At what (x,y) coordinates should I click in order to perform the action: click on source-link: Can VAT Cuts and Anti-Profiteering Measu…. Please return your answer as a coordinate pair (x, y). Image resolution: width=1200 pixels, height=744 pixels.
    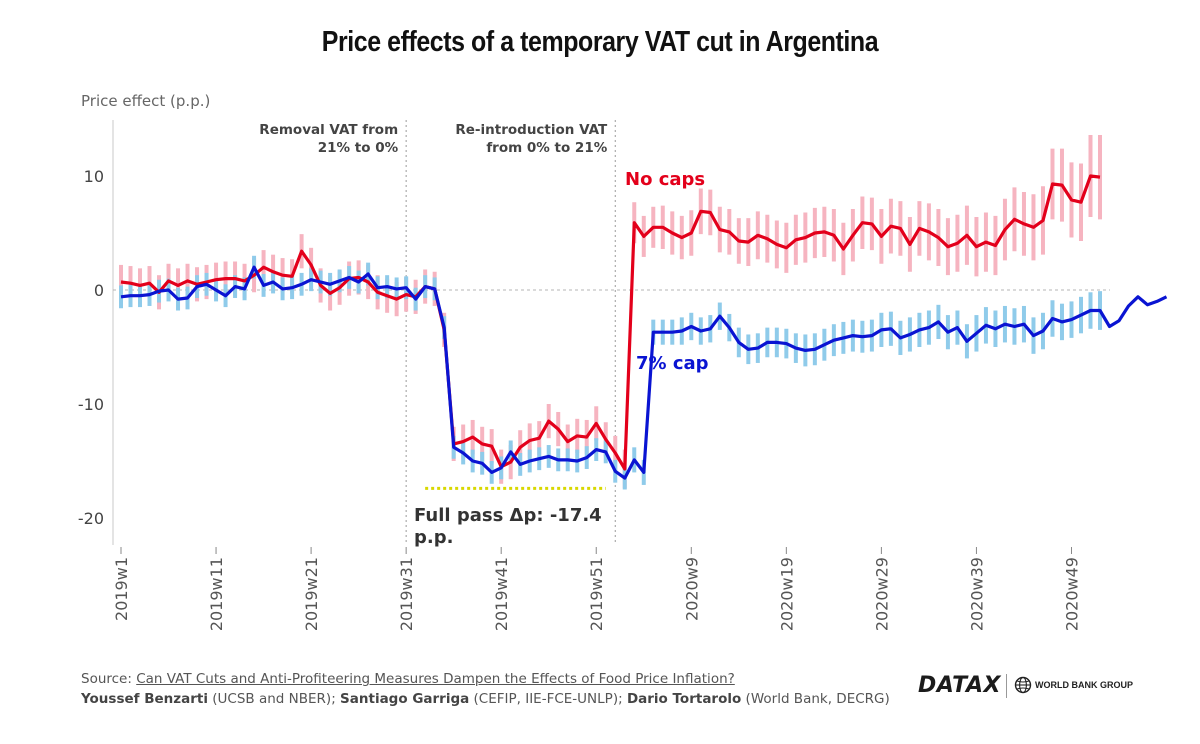
    Looking at the image, I should click on (435, 679).